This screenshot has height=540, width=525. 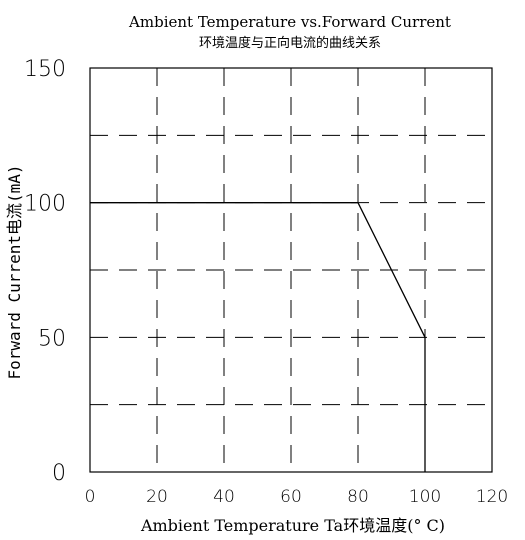 What do you see at coordinates (224, 497) in the screenshot?
I see `x-tick-label: 40` at bounding box center [224, 497].